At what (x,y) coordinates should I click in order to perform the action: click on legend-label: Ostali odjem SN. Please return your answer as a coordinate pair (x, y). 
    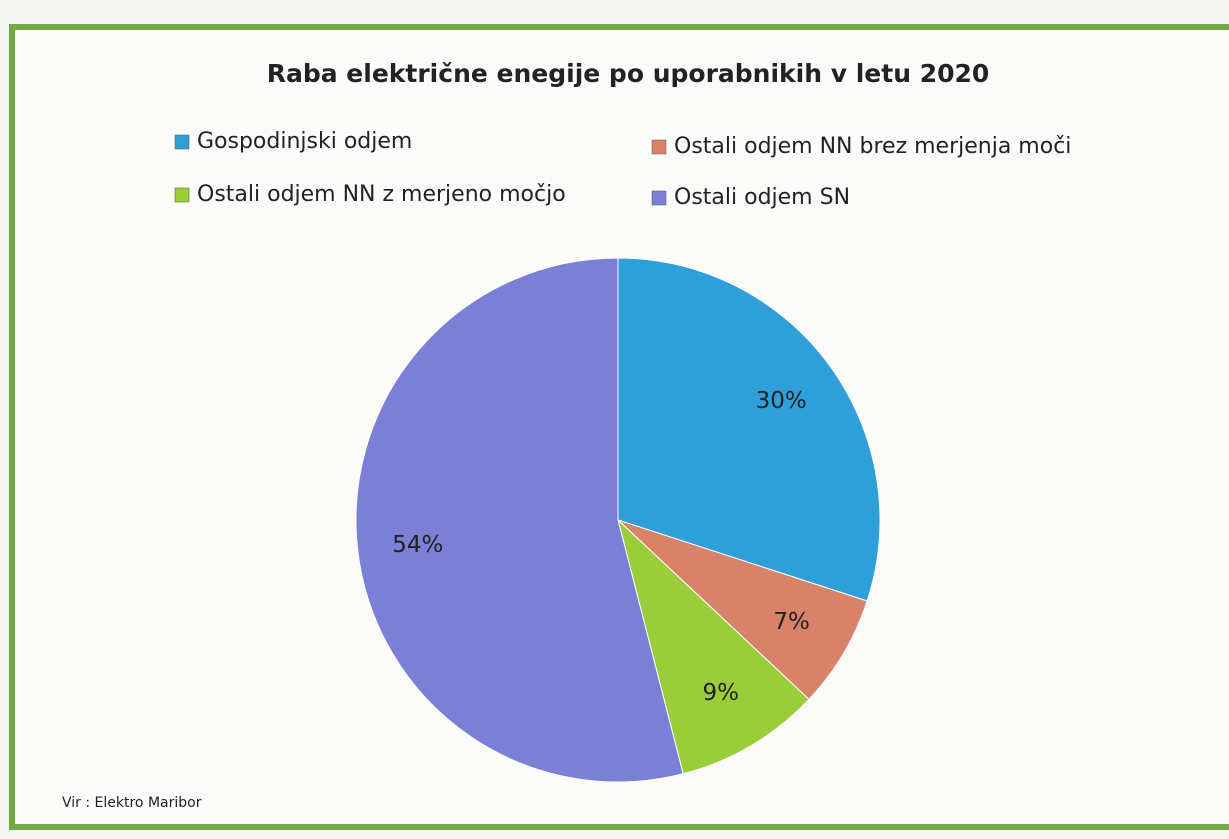
    Looking at the image, I should click on (762, 197).